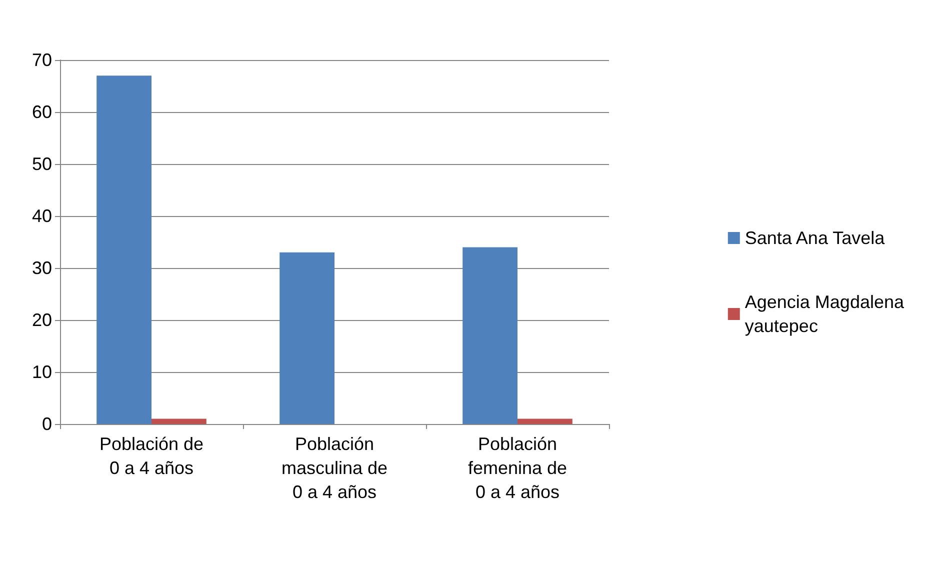 This screenshot has width=929, height=564. Describe the element at coordinates (151, 456) in the screenshot. I see `x-tick-label: Población de 0 a 4 años` at that location.